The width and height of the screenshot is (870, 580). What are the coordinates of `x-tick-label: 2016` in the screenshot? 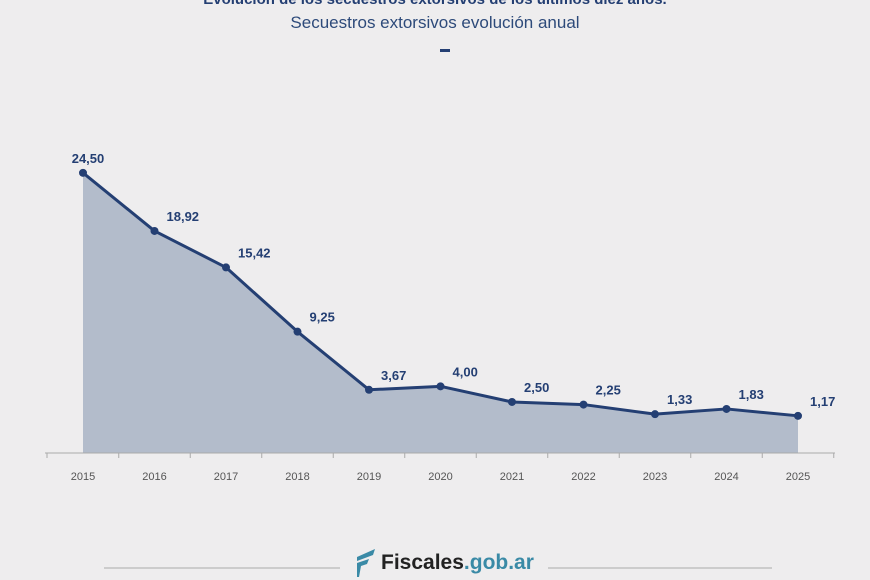 It's located at (154, 477).